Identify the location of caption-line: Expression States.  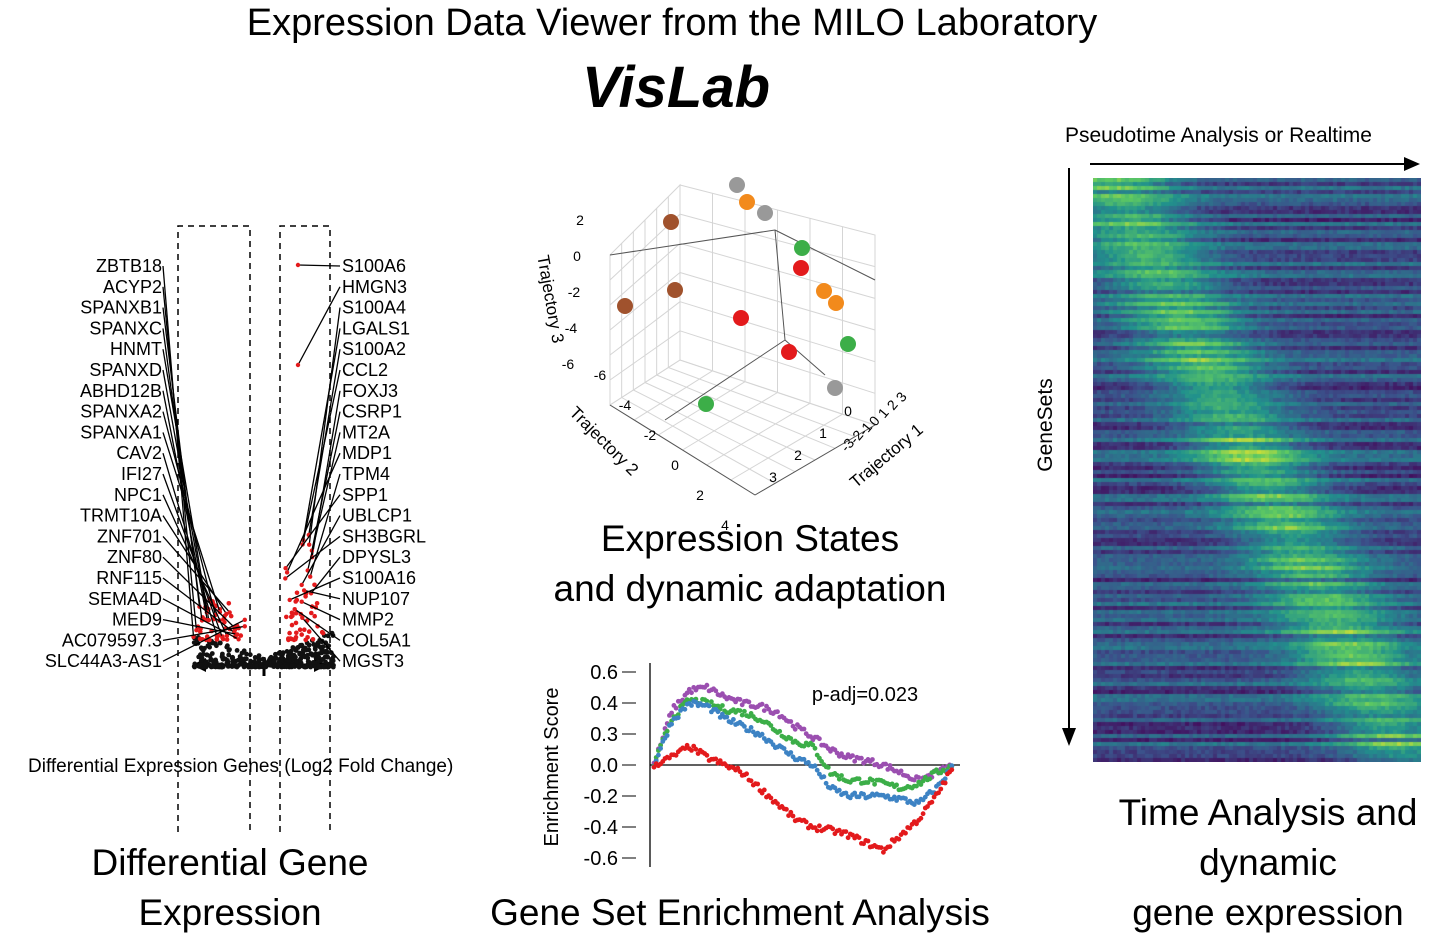
(750, 538).